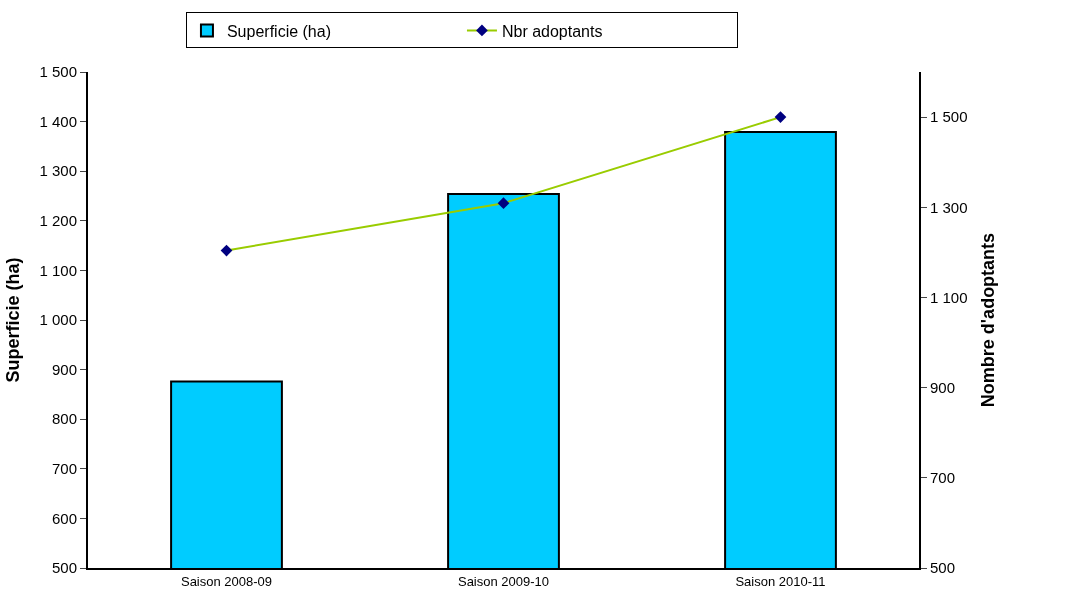 The width and height of the screenshot is (1079, 601). I want to click on legend-label: Superficie (ha), so click(278, 31).